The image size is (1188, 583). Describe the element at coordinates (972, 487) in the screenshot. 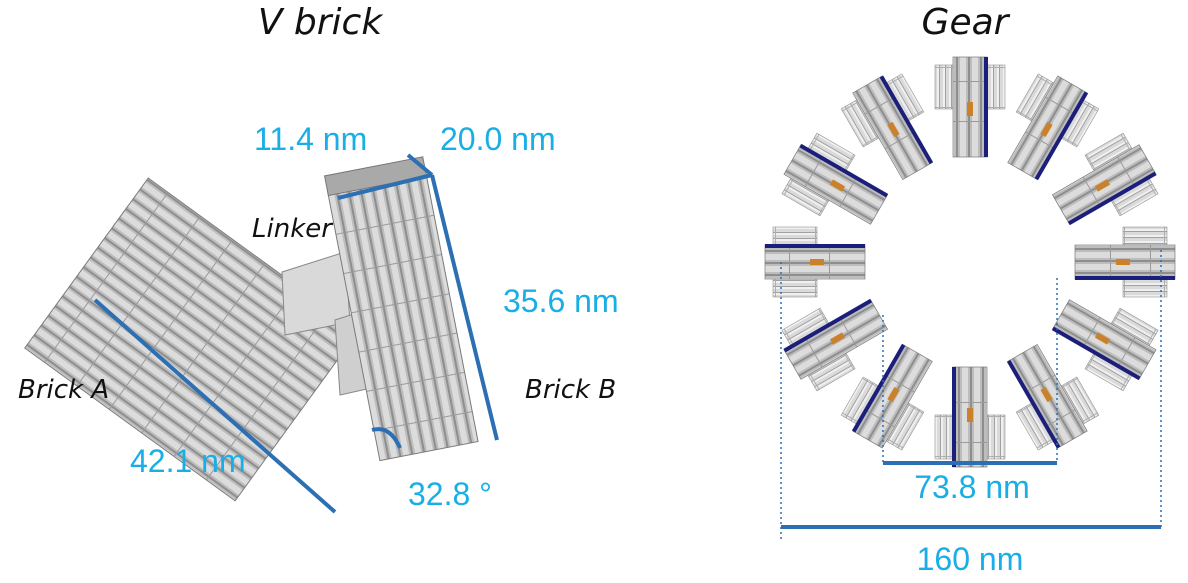

I see `inner-diameter-label: 73.8 nm` at that location.